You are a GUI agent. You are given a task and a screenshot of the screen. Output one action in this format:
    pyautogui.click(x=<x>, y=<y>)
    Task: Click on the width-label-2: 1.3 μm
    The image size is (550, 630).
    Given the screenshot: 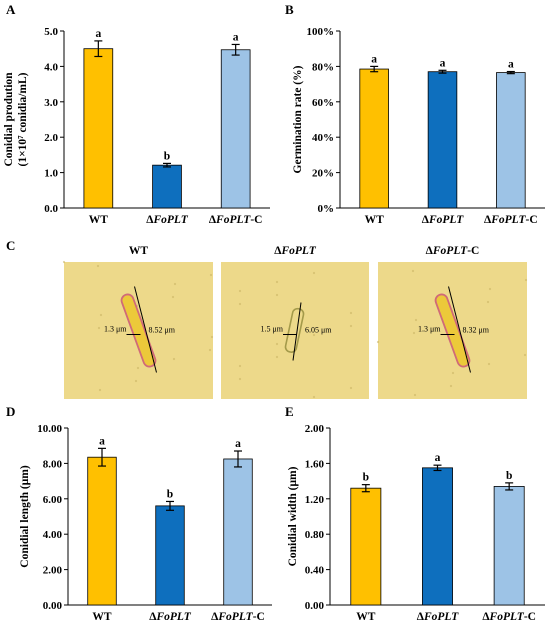 What is the action you would take?
    pyautogui.click(x=429, y=329)
    